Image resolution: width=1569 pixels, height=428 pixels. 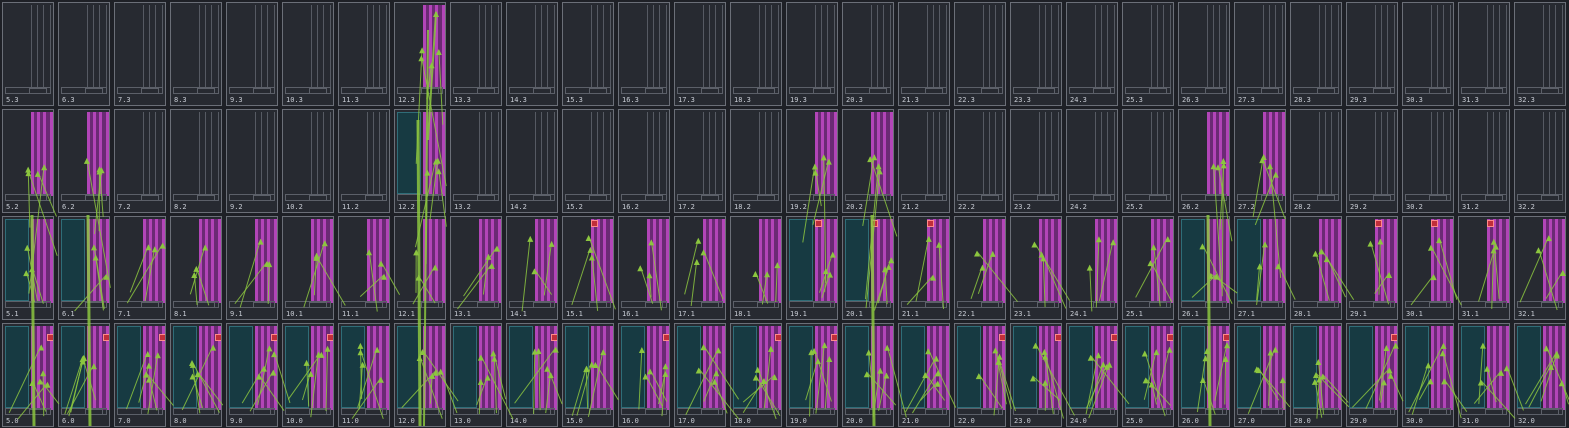 I want to click on tile-31-2: 31.2, so click(x=1484, y=161).